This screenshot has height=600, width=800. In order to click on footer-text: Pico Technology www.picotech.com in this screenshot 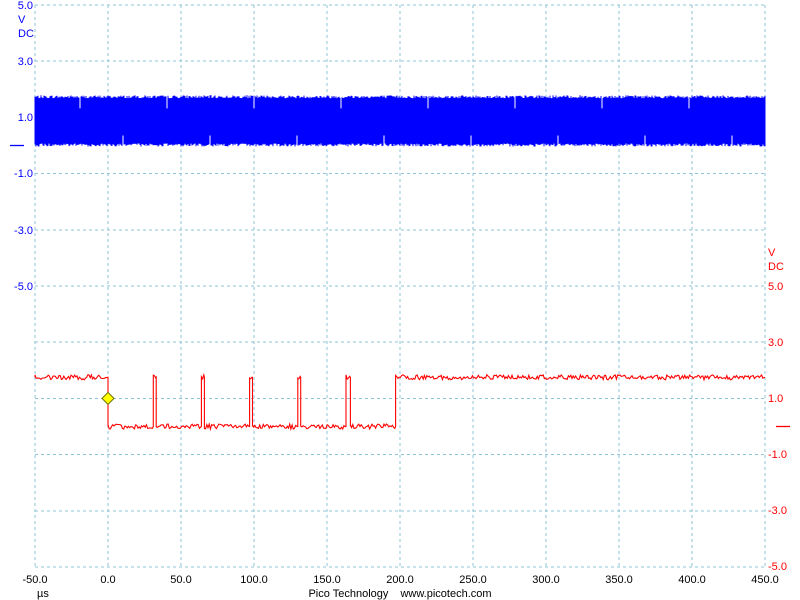, I will do `click(399, 594)`.